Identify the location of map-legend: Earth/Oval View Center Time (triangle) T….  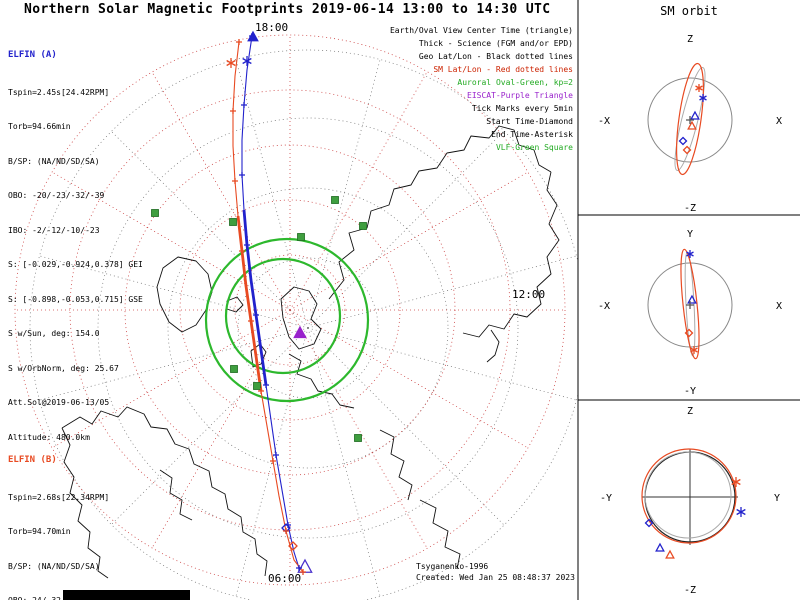
(464, 89).